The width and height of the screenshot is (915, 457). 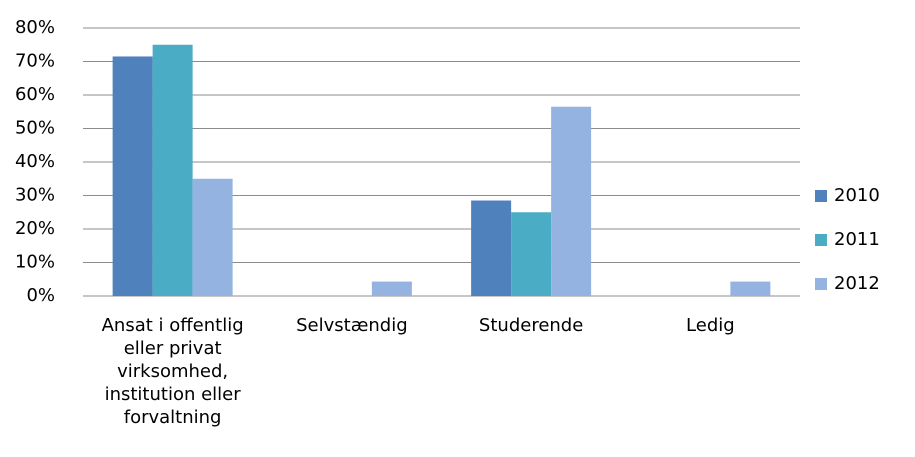 I want to click on y-tick-label: 20%, so click(x=35, y=228).